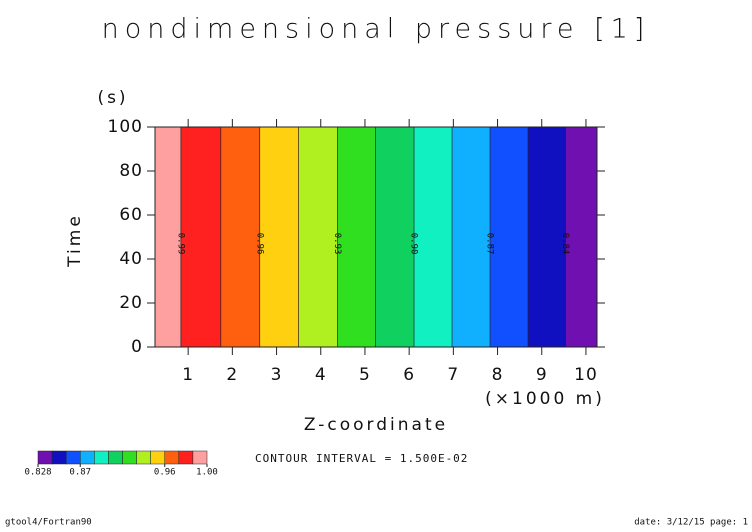 This screenshot has height=532, width=752. What do you see at coordinates (414, 244) in the screenshot?
I see `contour-label: 0.90` at bounding box center [414, 244].